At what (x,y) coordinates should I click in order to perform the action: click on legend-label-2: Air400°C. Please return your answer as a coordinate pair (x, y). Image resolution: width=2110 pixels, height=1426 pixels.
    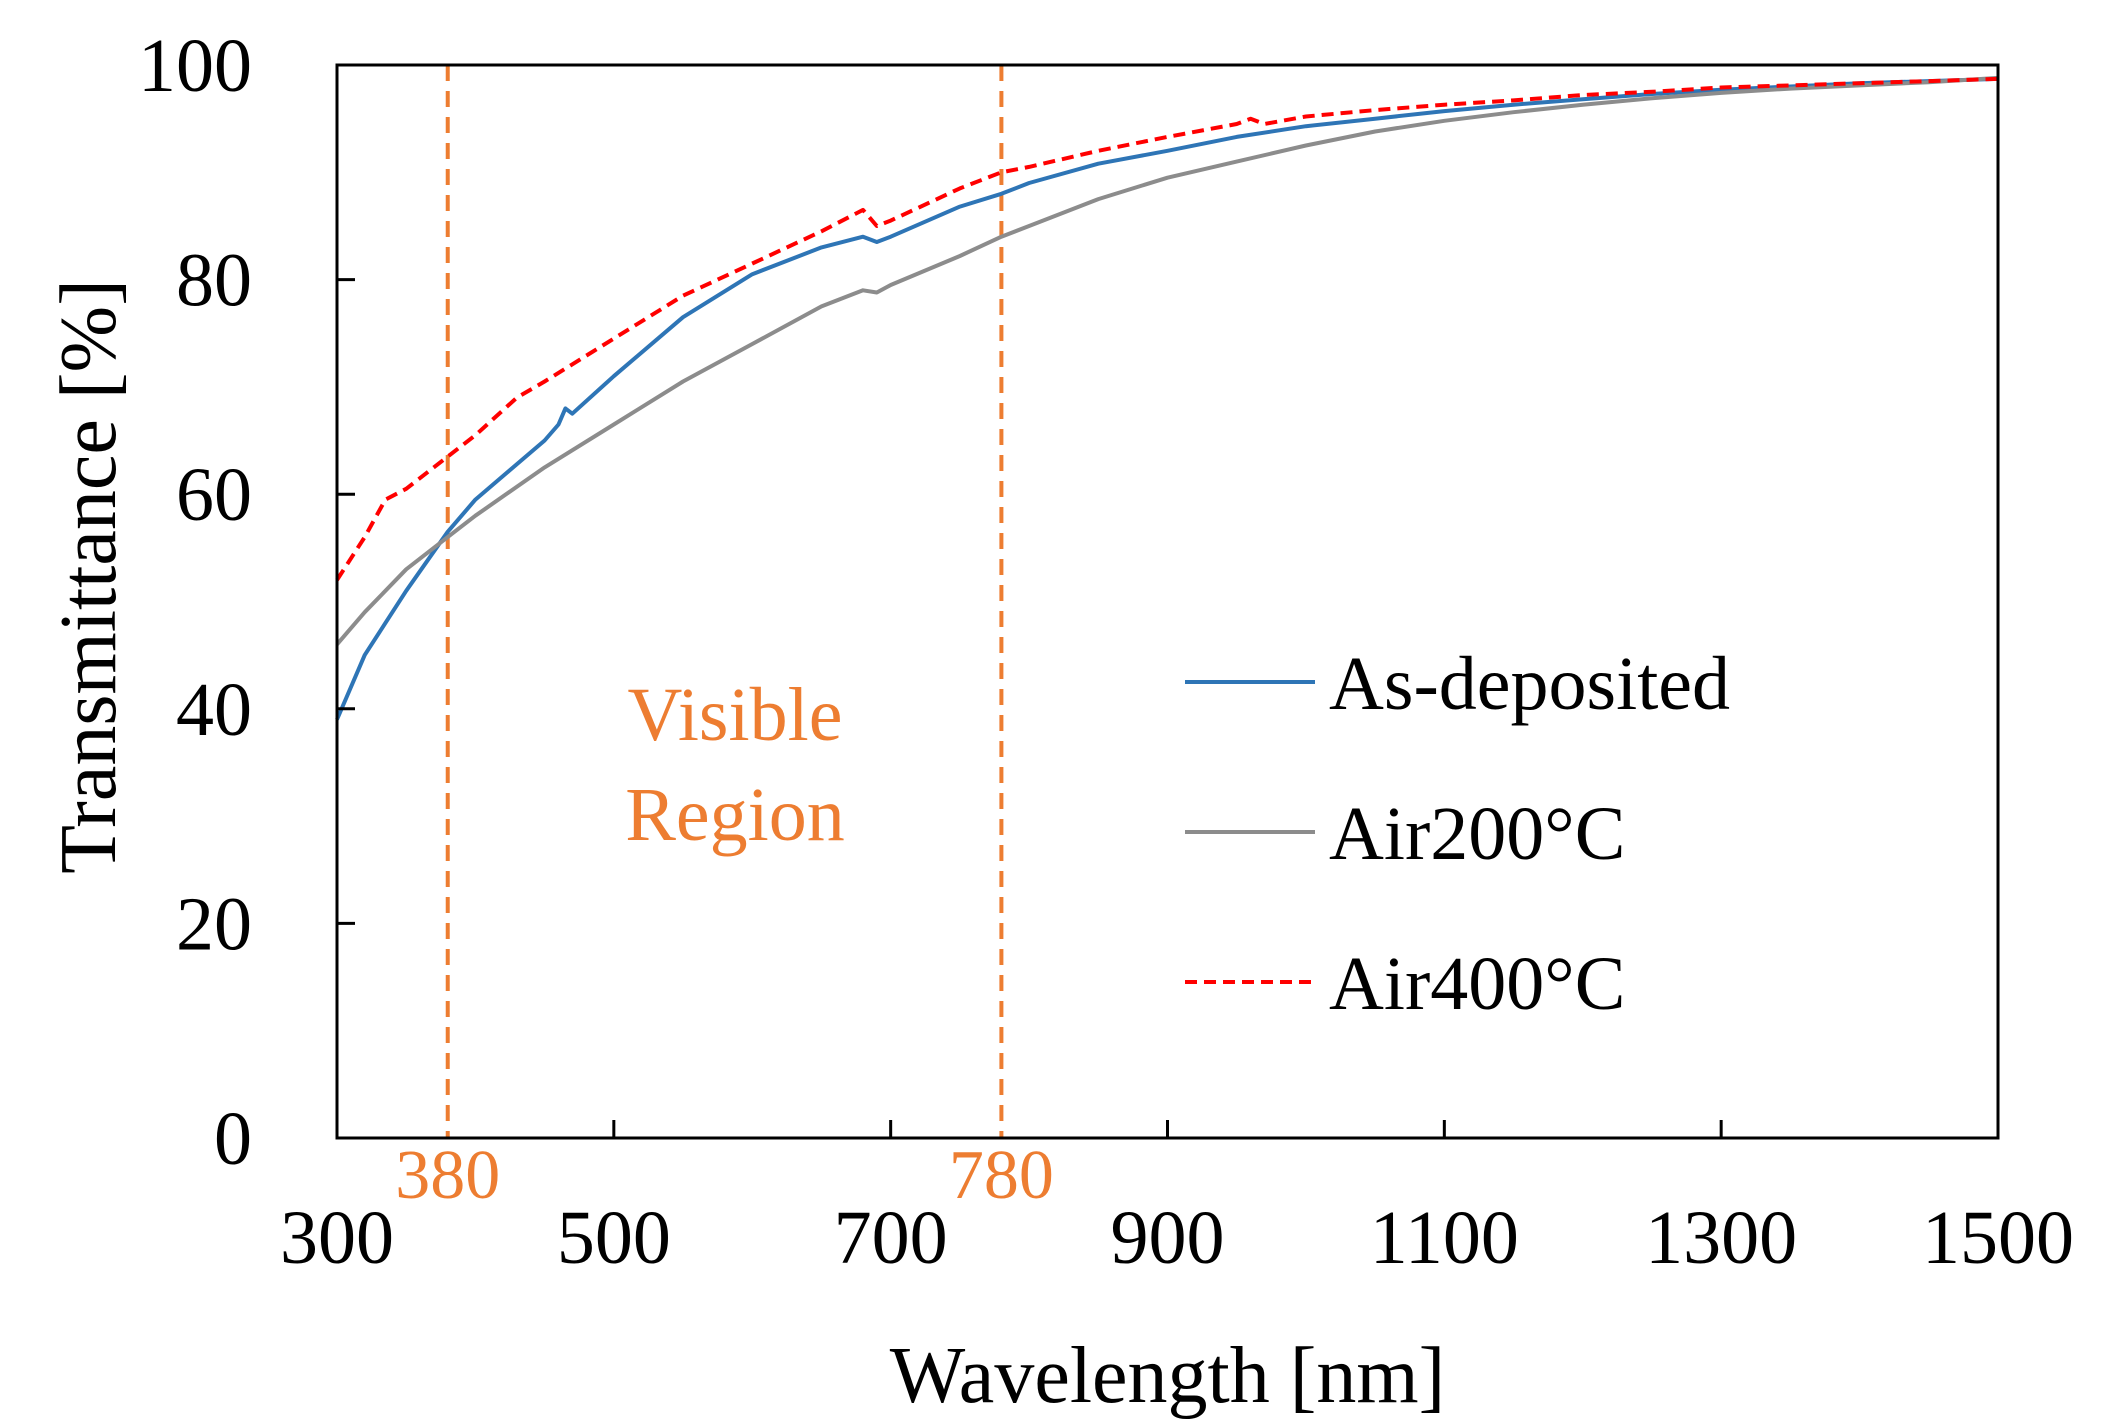
    Looking at the image, I should click on (1477, 984).